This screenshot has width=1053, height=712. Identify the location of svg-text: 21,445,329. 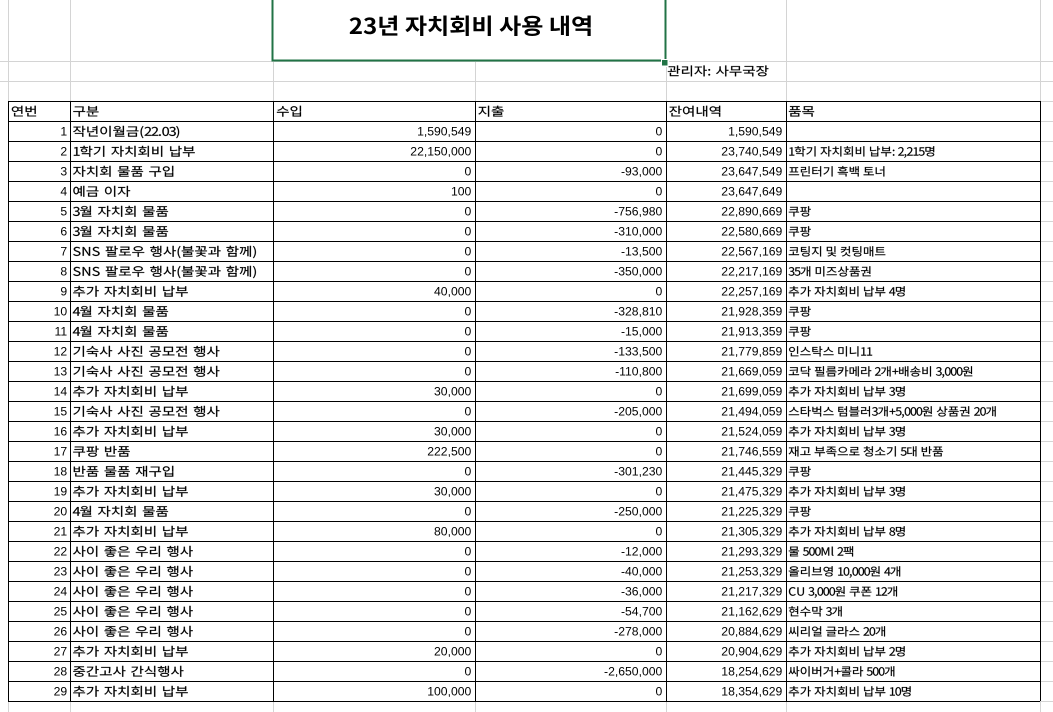
(751, 471).